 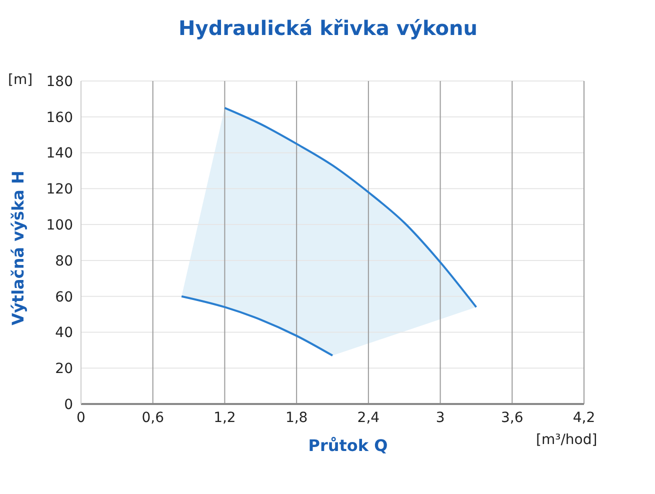 What do you see at coordinates (512, 418) in the screenshot?
I see `x-tick-label: 3,6` at bounding box center [512, 418].